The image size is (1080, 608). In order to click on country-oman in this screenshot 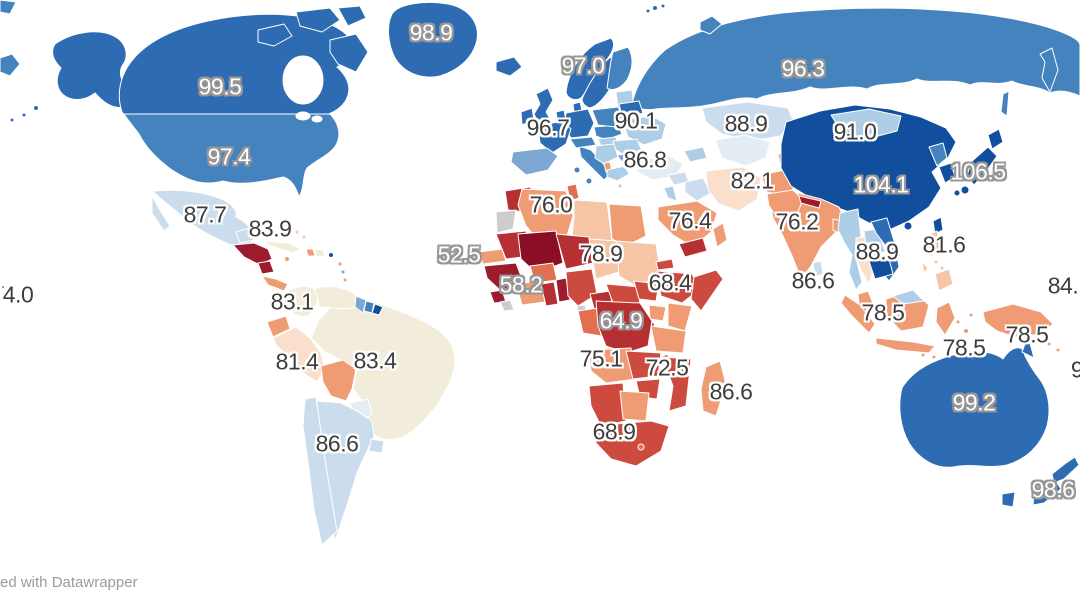, I will do `click(720, 235)`.